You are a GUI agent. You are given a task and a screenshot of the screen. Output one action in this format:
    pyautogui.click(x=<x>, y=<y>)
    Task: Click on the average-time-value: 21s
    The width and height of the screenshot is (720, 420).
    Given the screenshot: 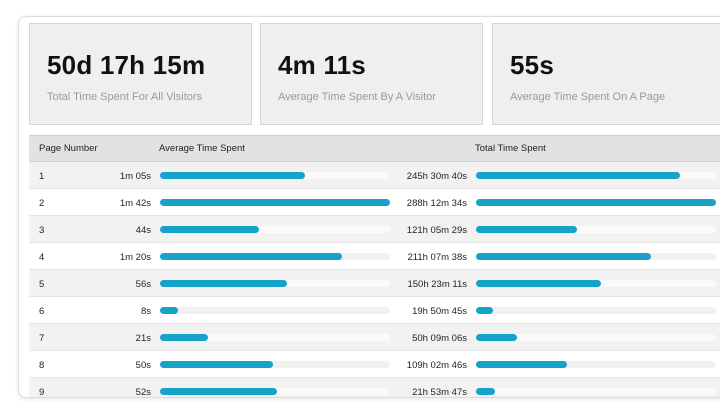 What is the action you would take?
    pyautogui.click(x=143, y=338)
    